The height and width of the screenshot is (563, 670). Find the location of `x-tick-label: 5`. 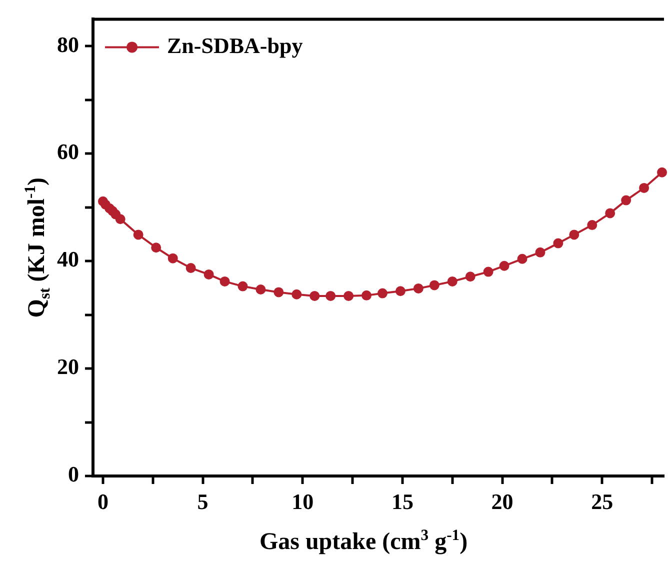

x-tick-label: 5 is located at coordinates (202, 501).